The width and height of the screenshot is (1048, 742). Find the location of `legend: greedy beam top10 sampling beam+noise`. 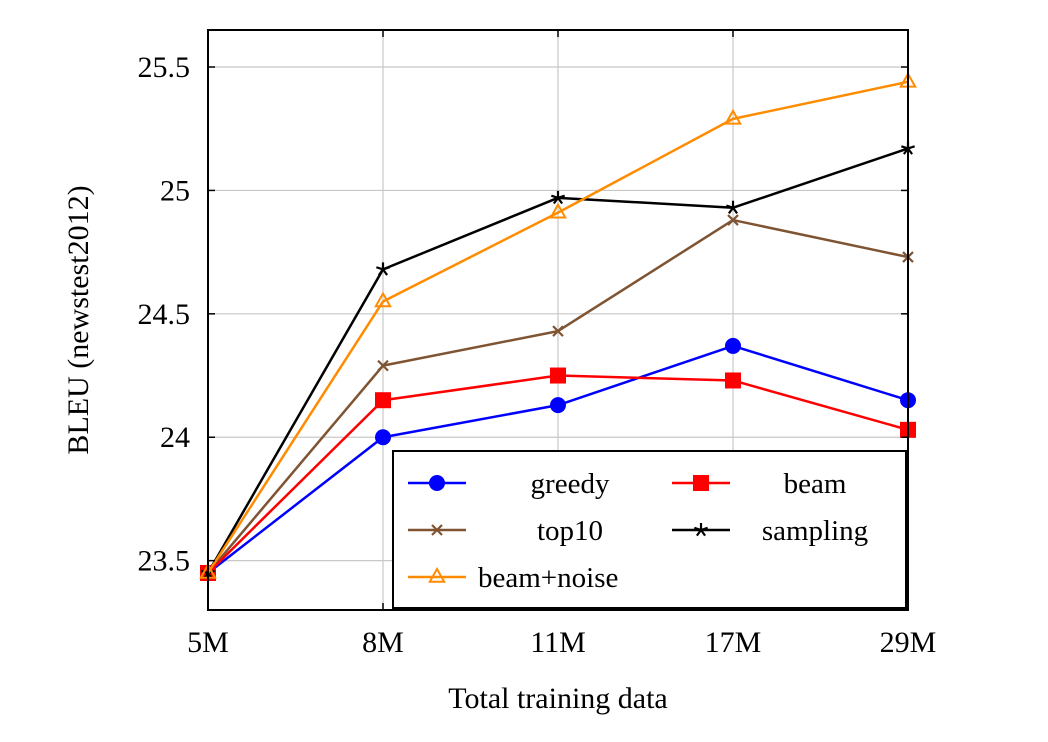

legend: greedy beam top10 sampling beam+noise is located at coordinates (649, 529).